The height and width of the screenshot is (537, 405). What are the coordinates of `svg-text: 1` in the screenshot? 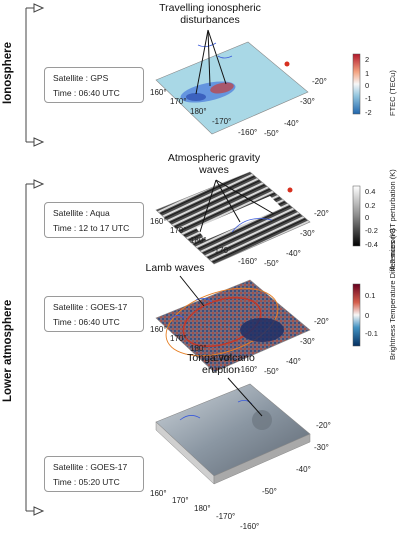 It's located at (367, 73).